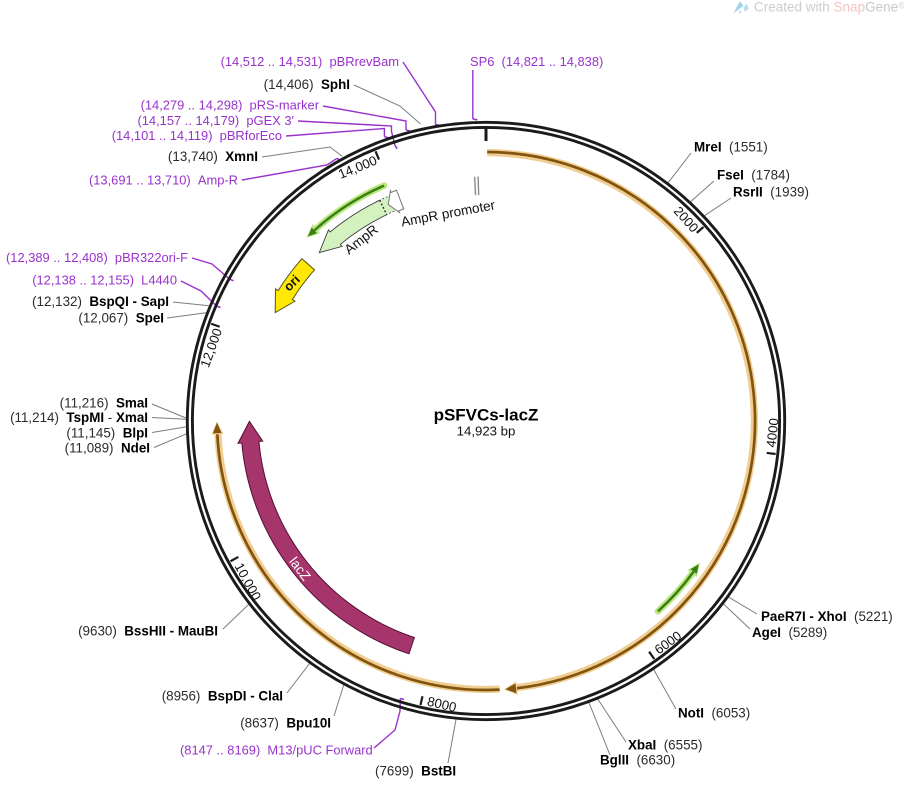  Describe the element at coordinates (448, 213) in the screenshot. I see `svg-text: AmpR promoter` at that location.